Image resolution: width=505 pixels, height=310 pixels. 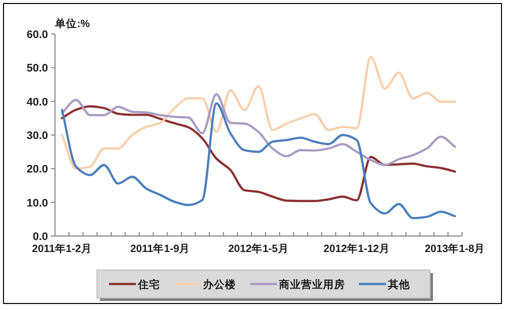 I want to click on y-tick-label: 20.0, so click(x=37, y=170).